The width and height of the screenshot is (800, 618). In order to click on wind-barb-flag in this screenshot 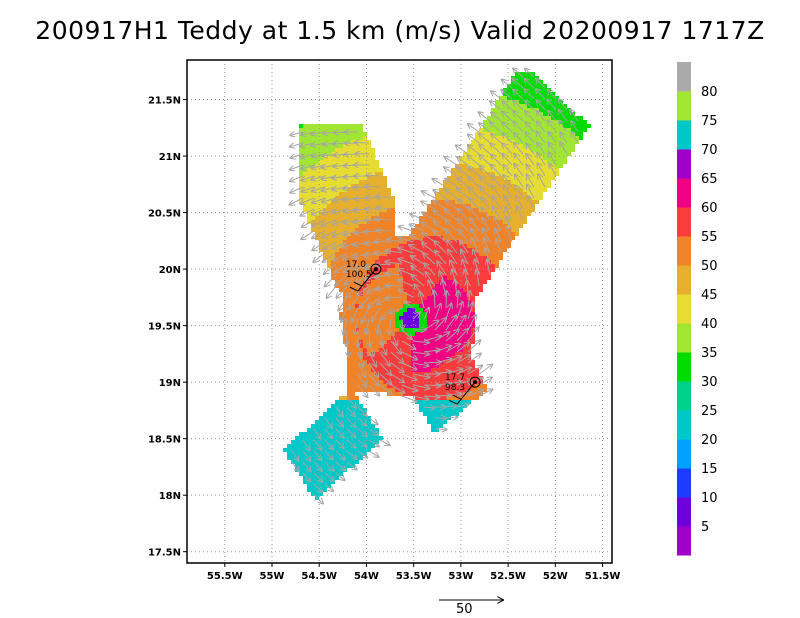, I will do `click(354, 289)`.